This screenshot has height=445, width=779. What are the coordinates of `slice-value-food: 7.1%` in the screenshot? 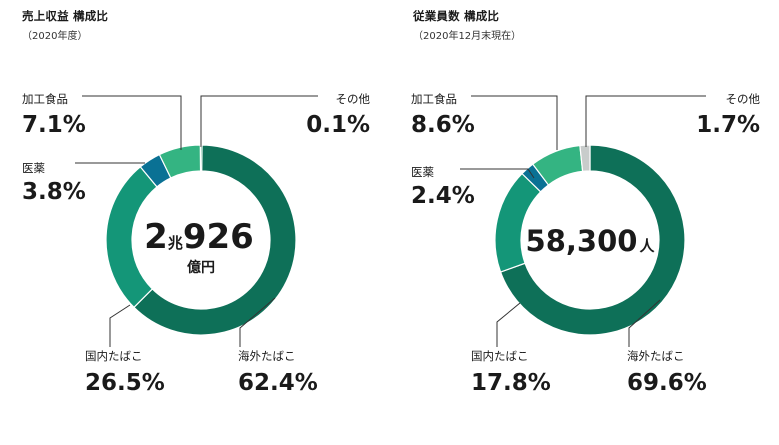 It's located at (54, 125).